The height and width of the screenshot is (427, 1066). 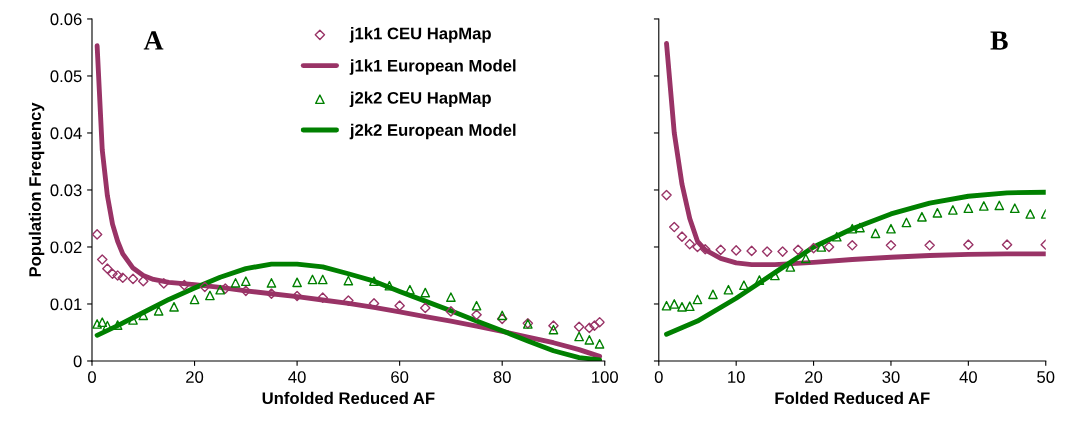 I want to click on y-tick-label: 0.05, so click(x=66, y=76).